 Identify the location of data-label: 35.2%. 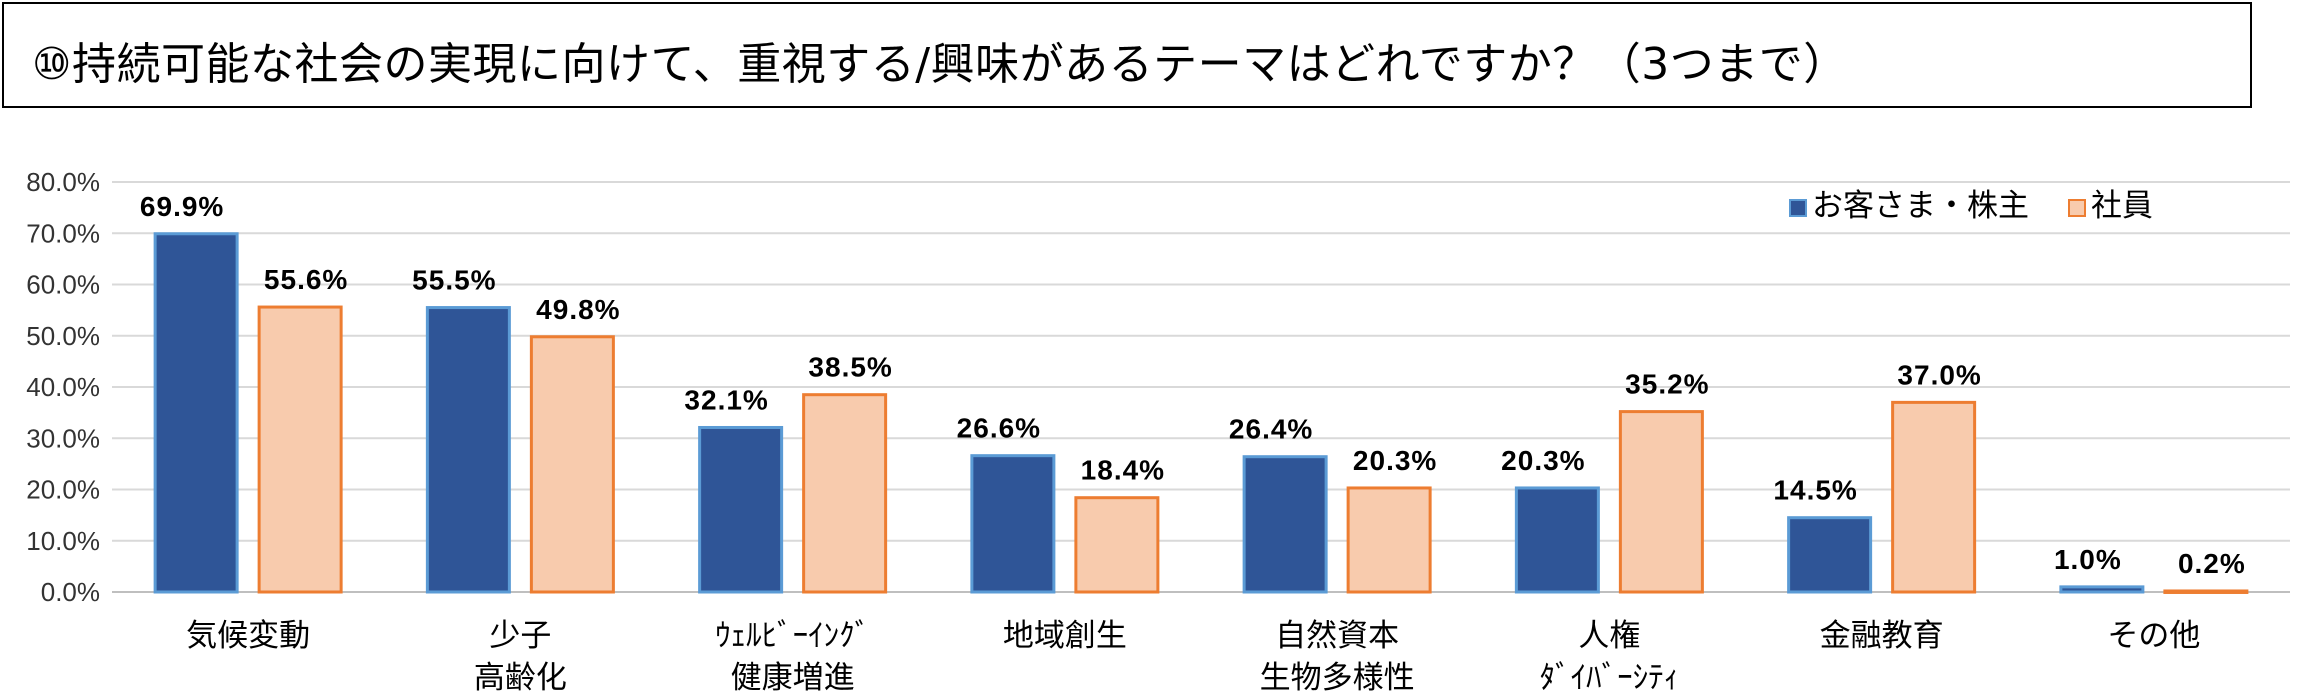
(1667, 384).